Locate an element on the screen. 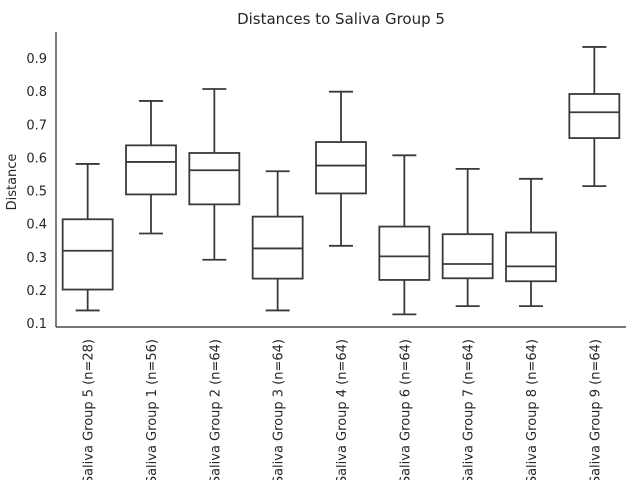 The height and width of the screenshot is (480, 640). y-tick-label: 0.5 is located at coordinates (36, 192).